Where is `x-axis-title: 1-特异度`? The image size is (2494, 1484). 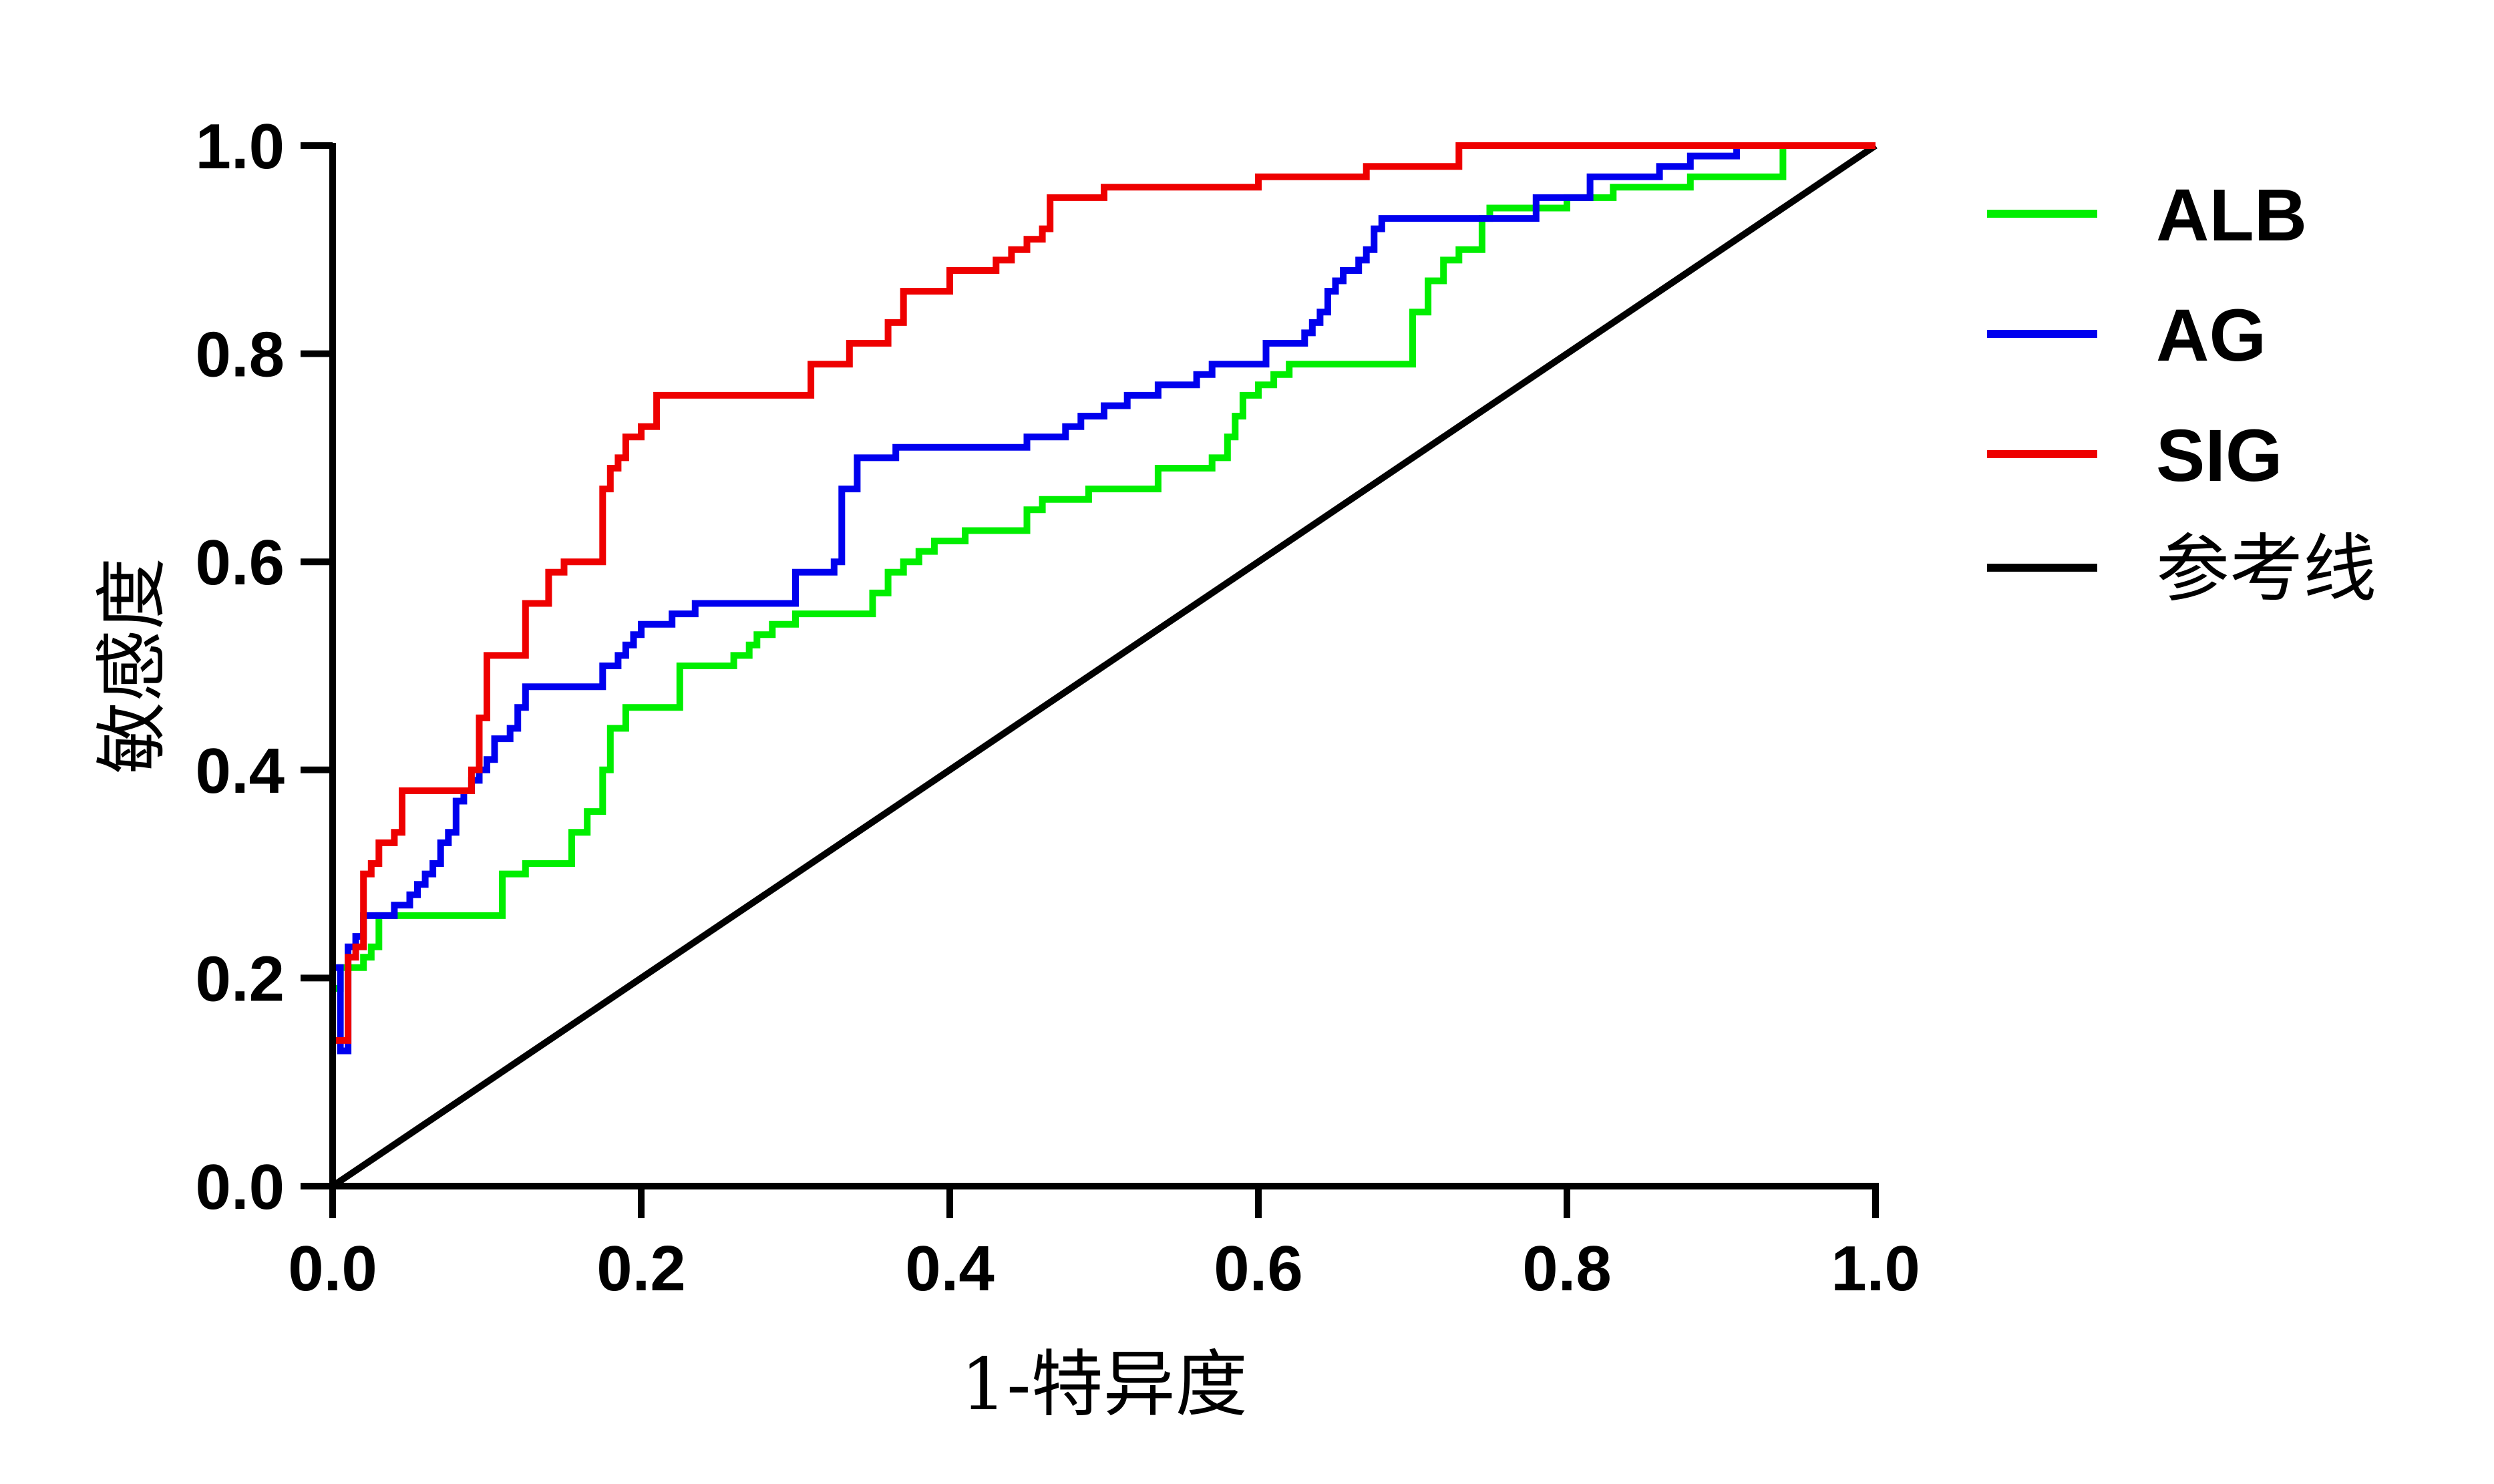 x-axis-title: 1-特异度 is located at coordinates (1103, 1385).